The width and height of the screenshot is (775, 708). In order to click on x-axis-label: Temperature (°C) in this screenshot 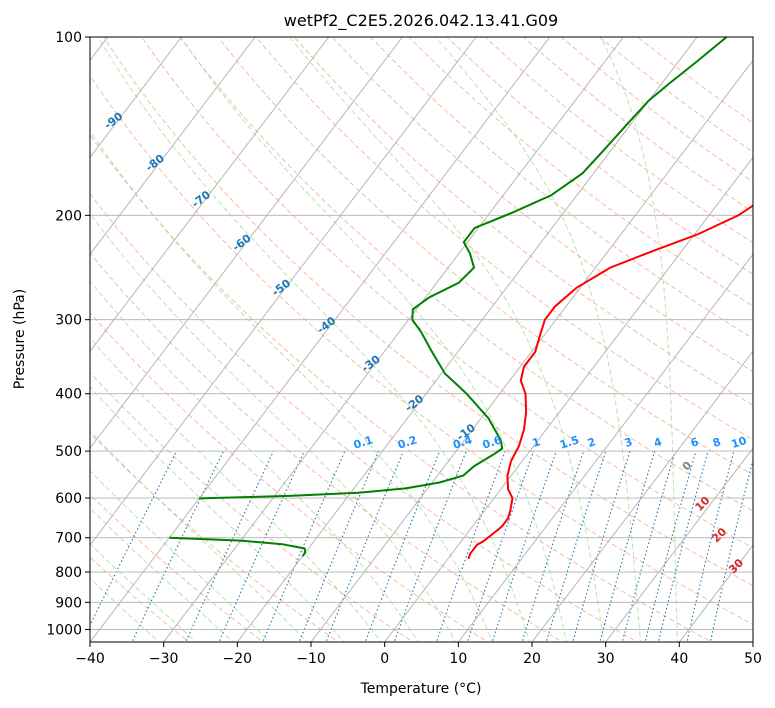, I will do `click(421, 689)`.